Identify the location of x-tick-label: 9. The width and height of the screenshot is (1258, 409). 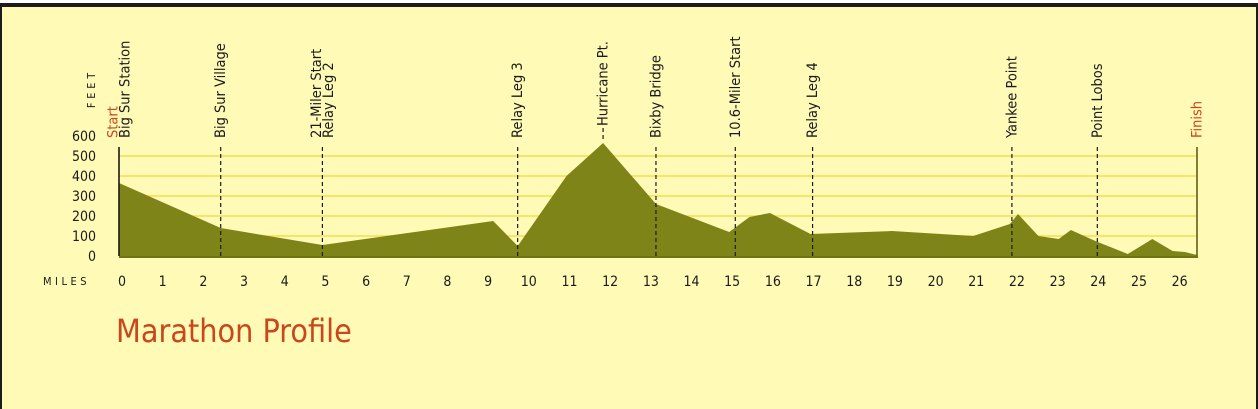
(488, 282).